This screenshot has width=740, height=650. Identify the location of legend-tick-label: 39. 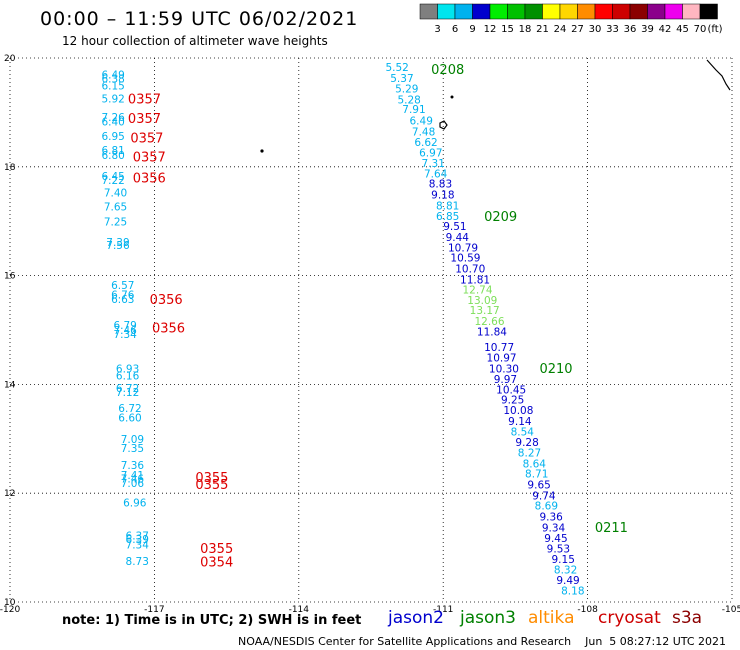
(647, 29).